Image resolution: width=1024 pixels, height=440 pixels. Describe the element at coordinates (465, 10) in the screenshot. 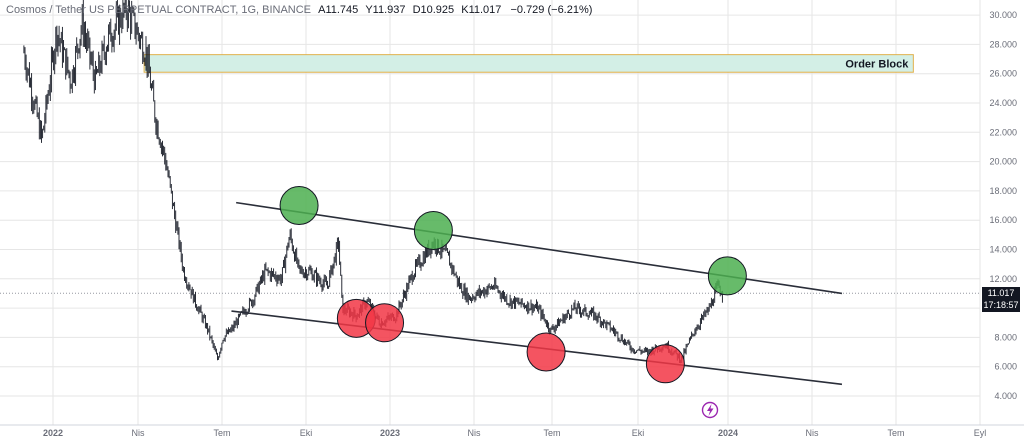

I see `close-label: K` at that location.